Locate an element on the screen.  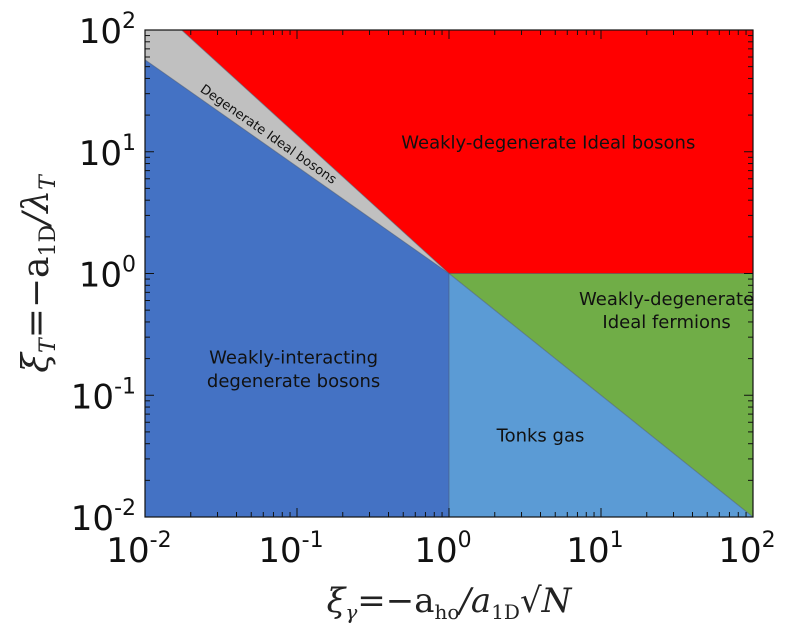
x-tick-label: 10¹ is located at coordinates (594, 549).